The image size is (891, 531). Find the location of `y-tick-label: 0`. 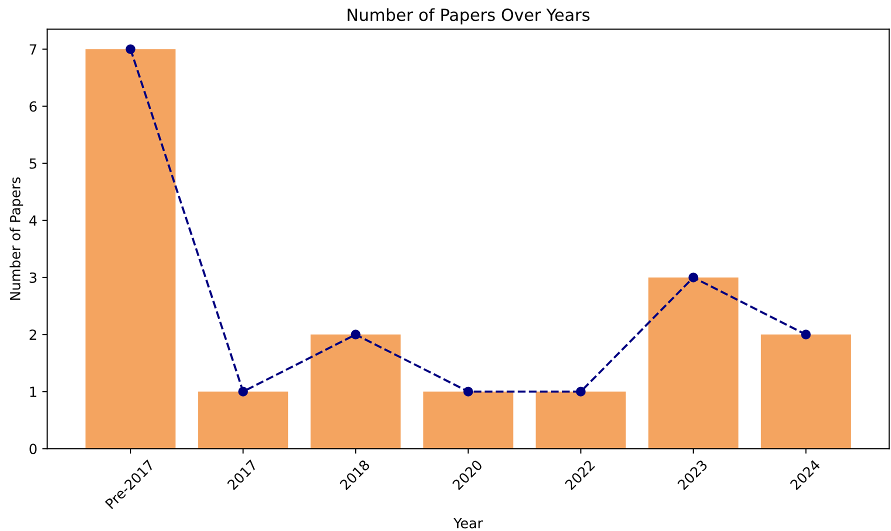

y-tick-label: 0 is located at coordinates (33, 449).